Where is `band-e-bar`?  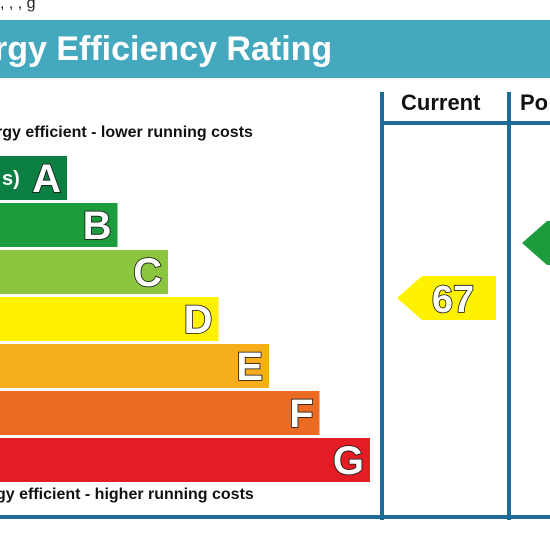
band-e-bar is located at coordinates (134, 366).